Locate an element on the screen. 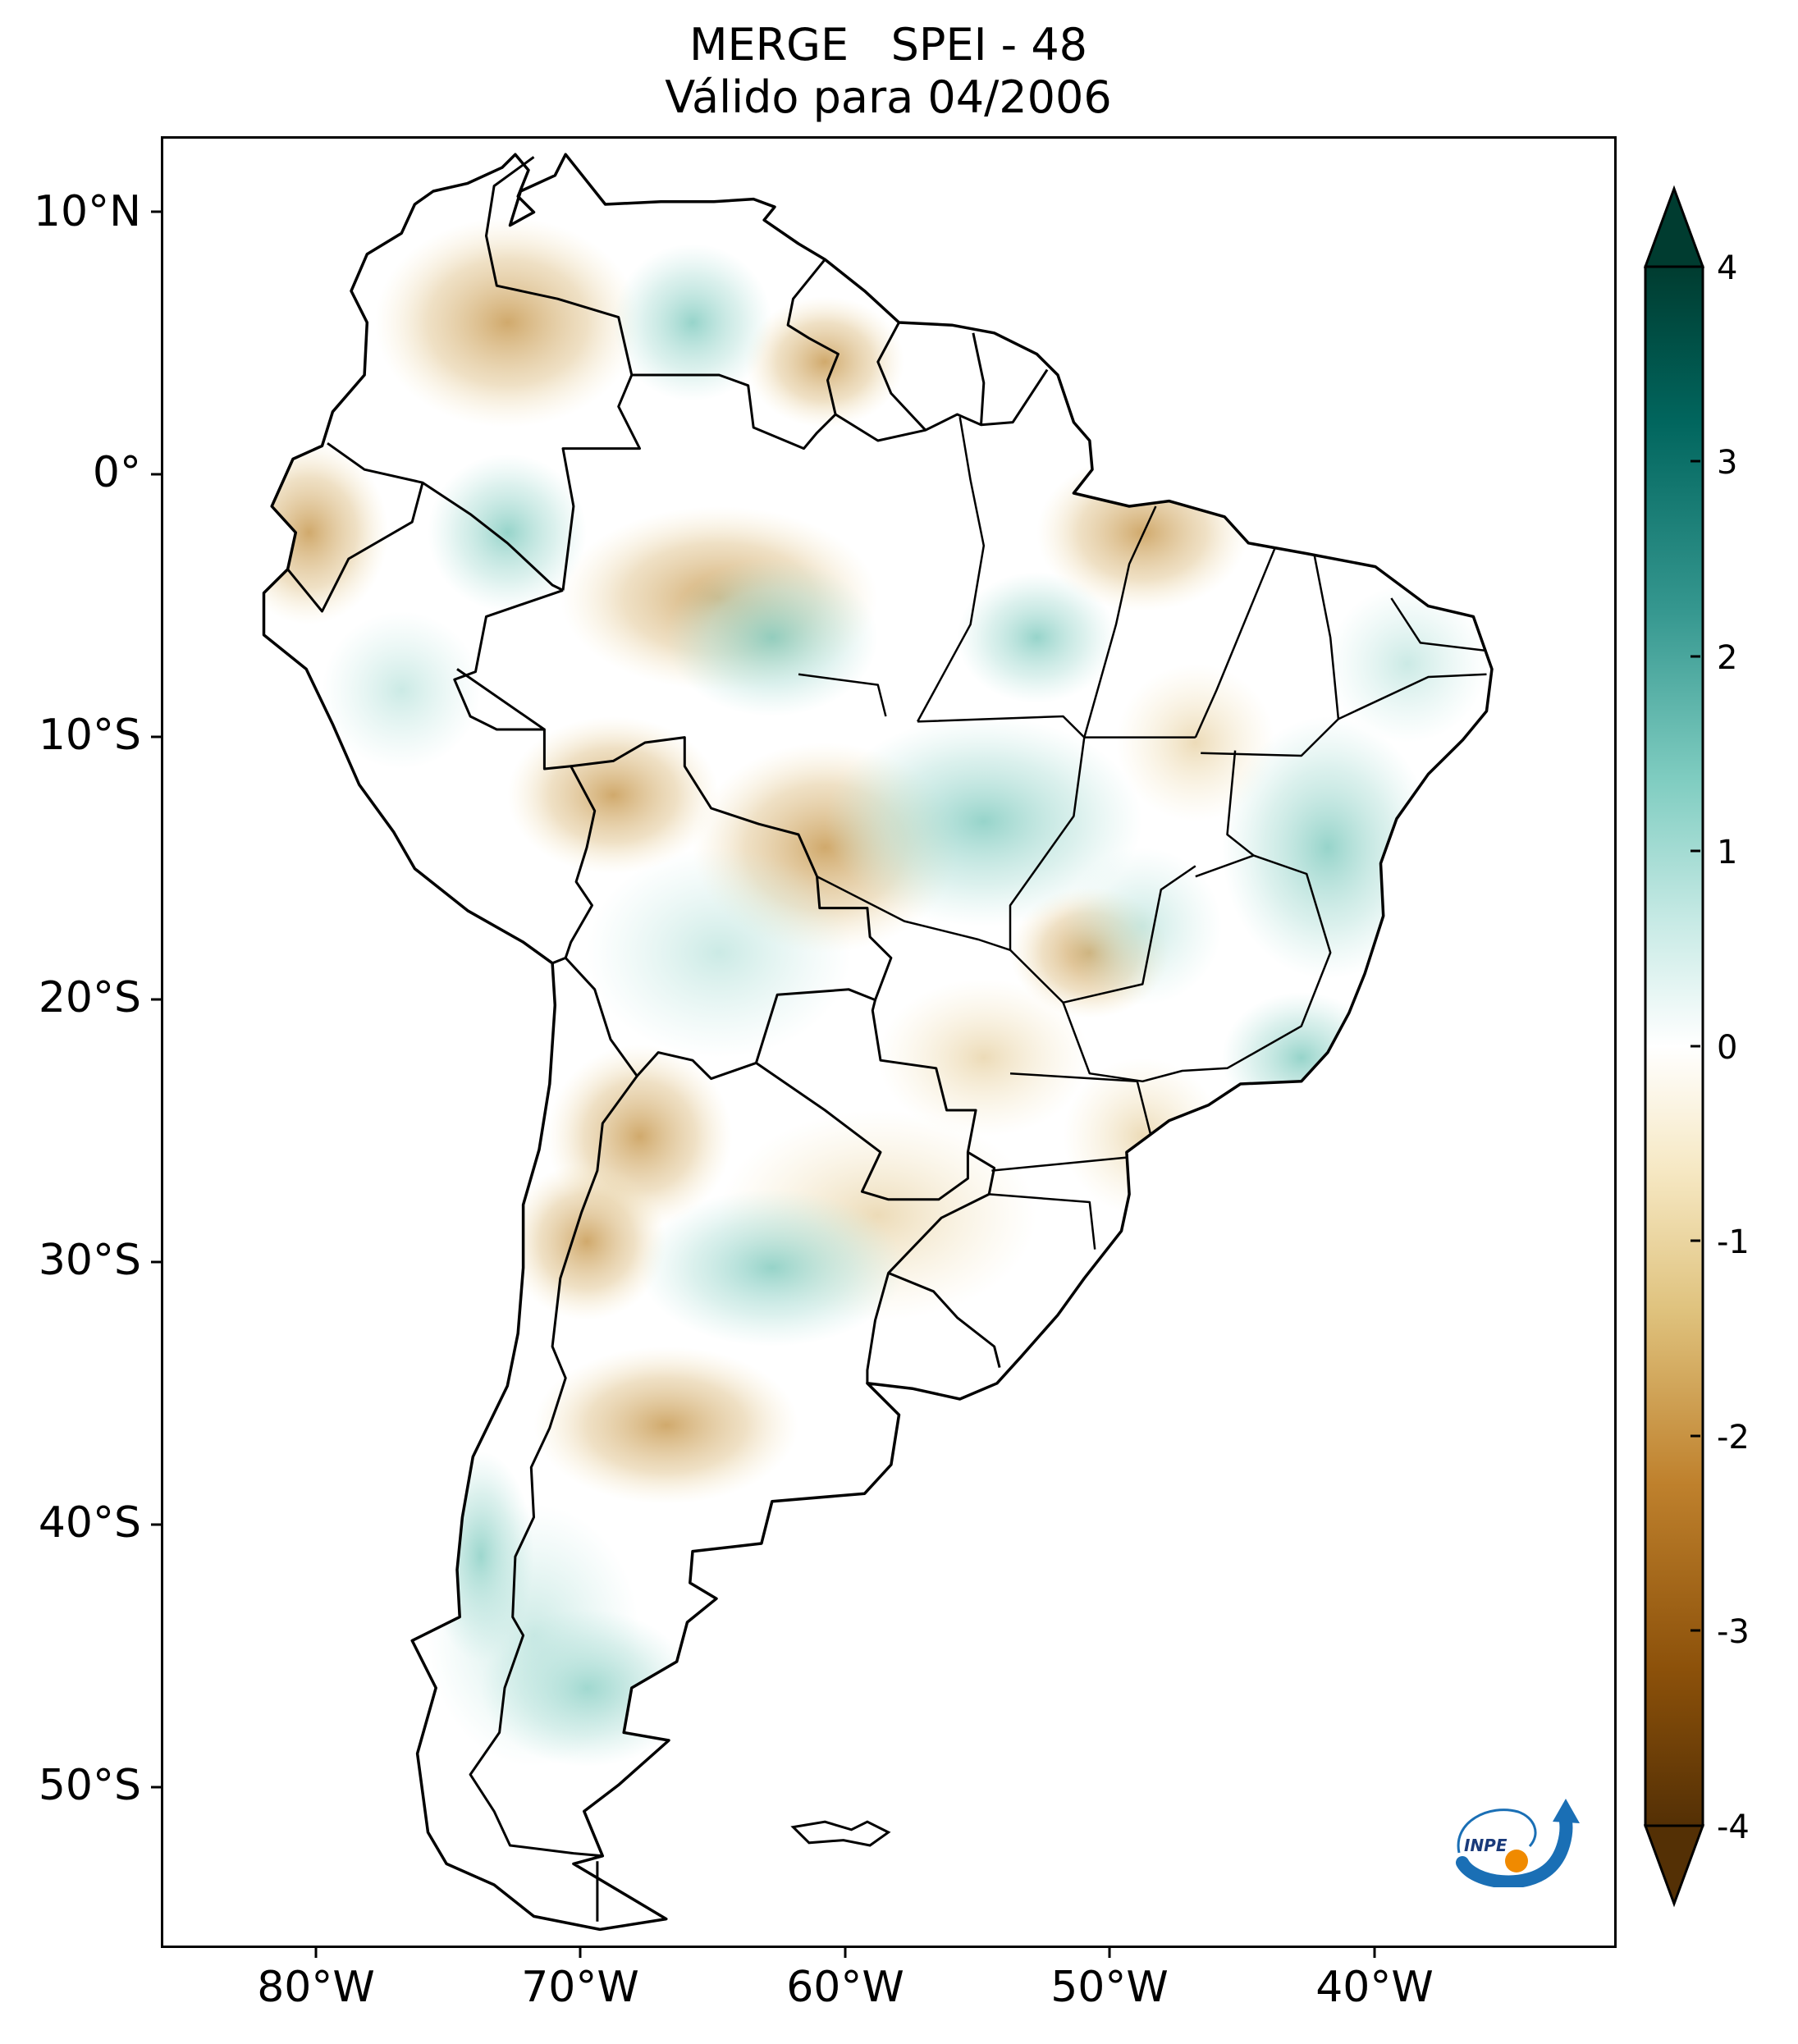 The image size is (1798, 2044). colorbar-label-3: 3 is located at coordinates (1727, 463).